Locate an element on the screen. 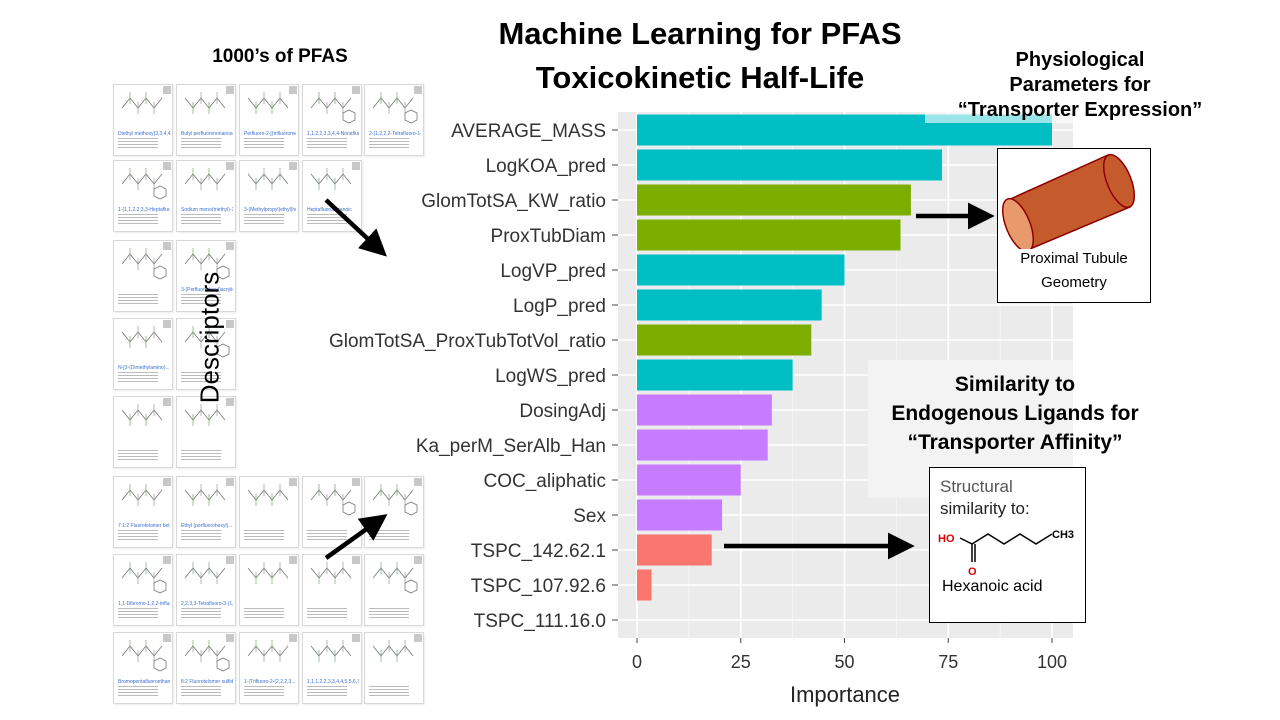 Image resolution: width=1280 pixels, height=720 pixels. physiological-line-1: Physiological is located at coordinates (1080, 60).